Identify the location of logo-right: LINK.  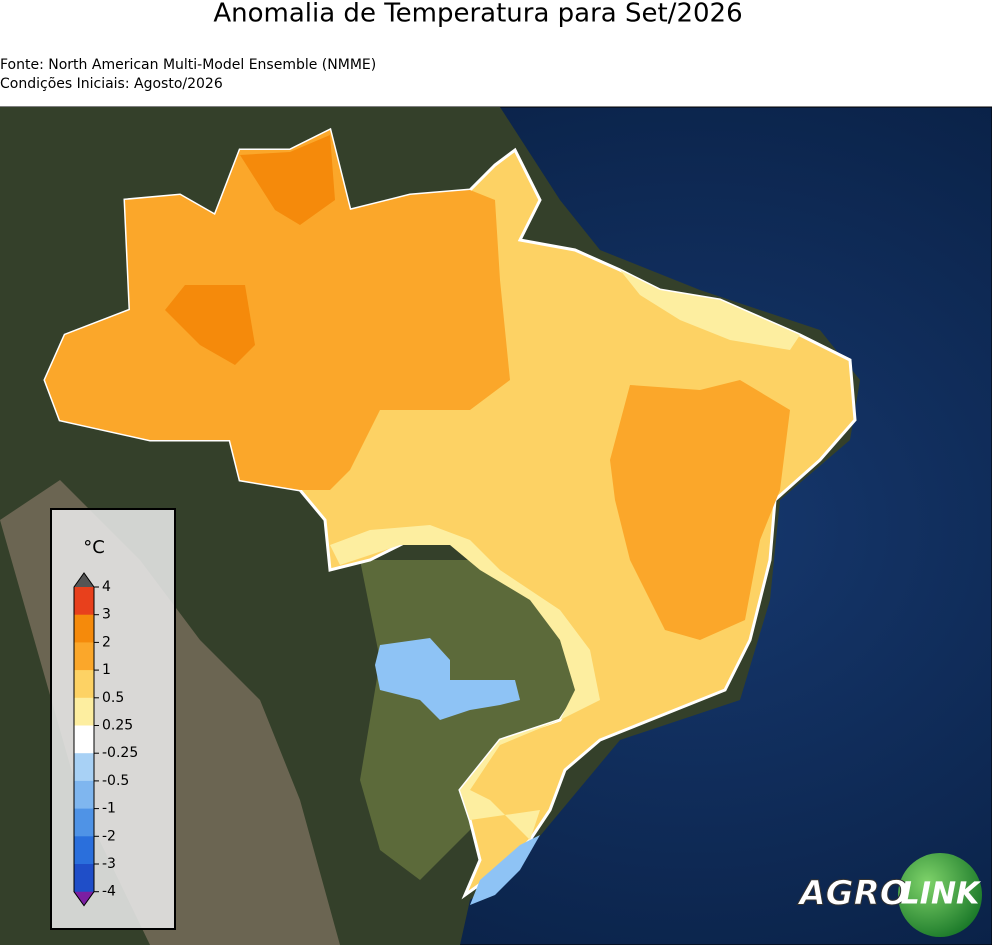
(941, 894).